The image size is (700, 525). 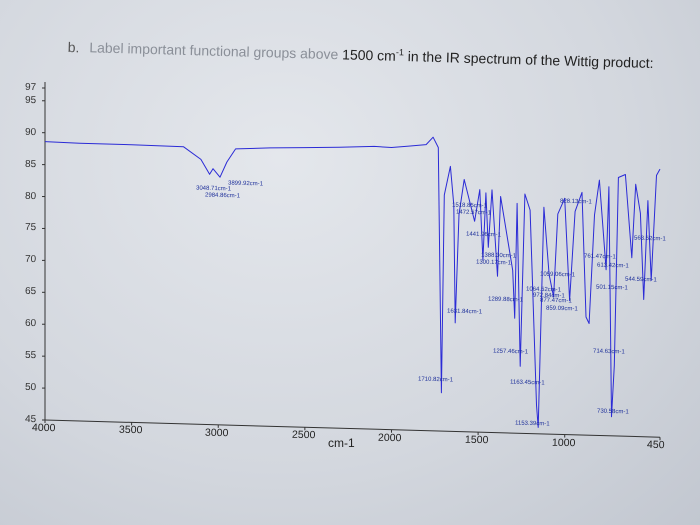 What do you see at coordinates (30, 87) in the screenshot?
I see `y-tick-label: 97` at bounding box center [30, 87].